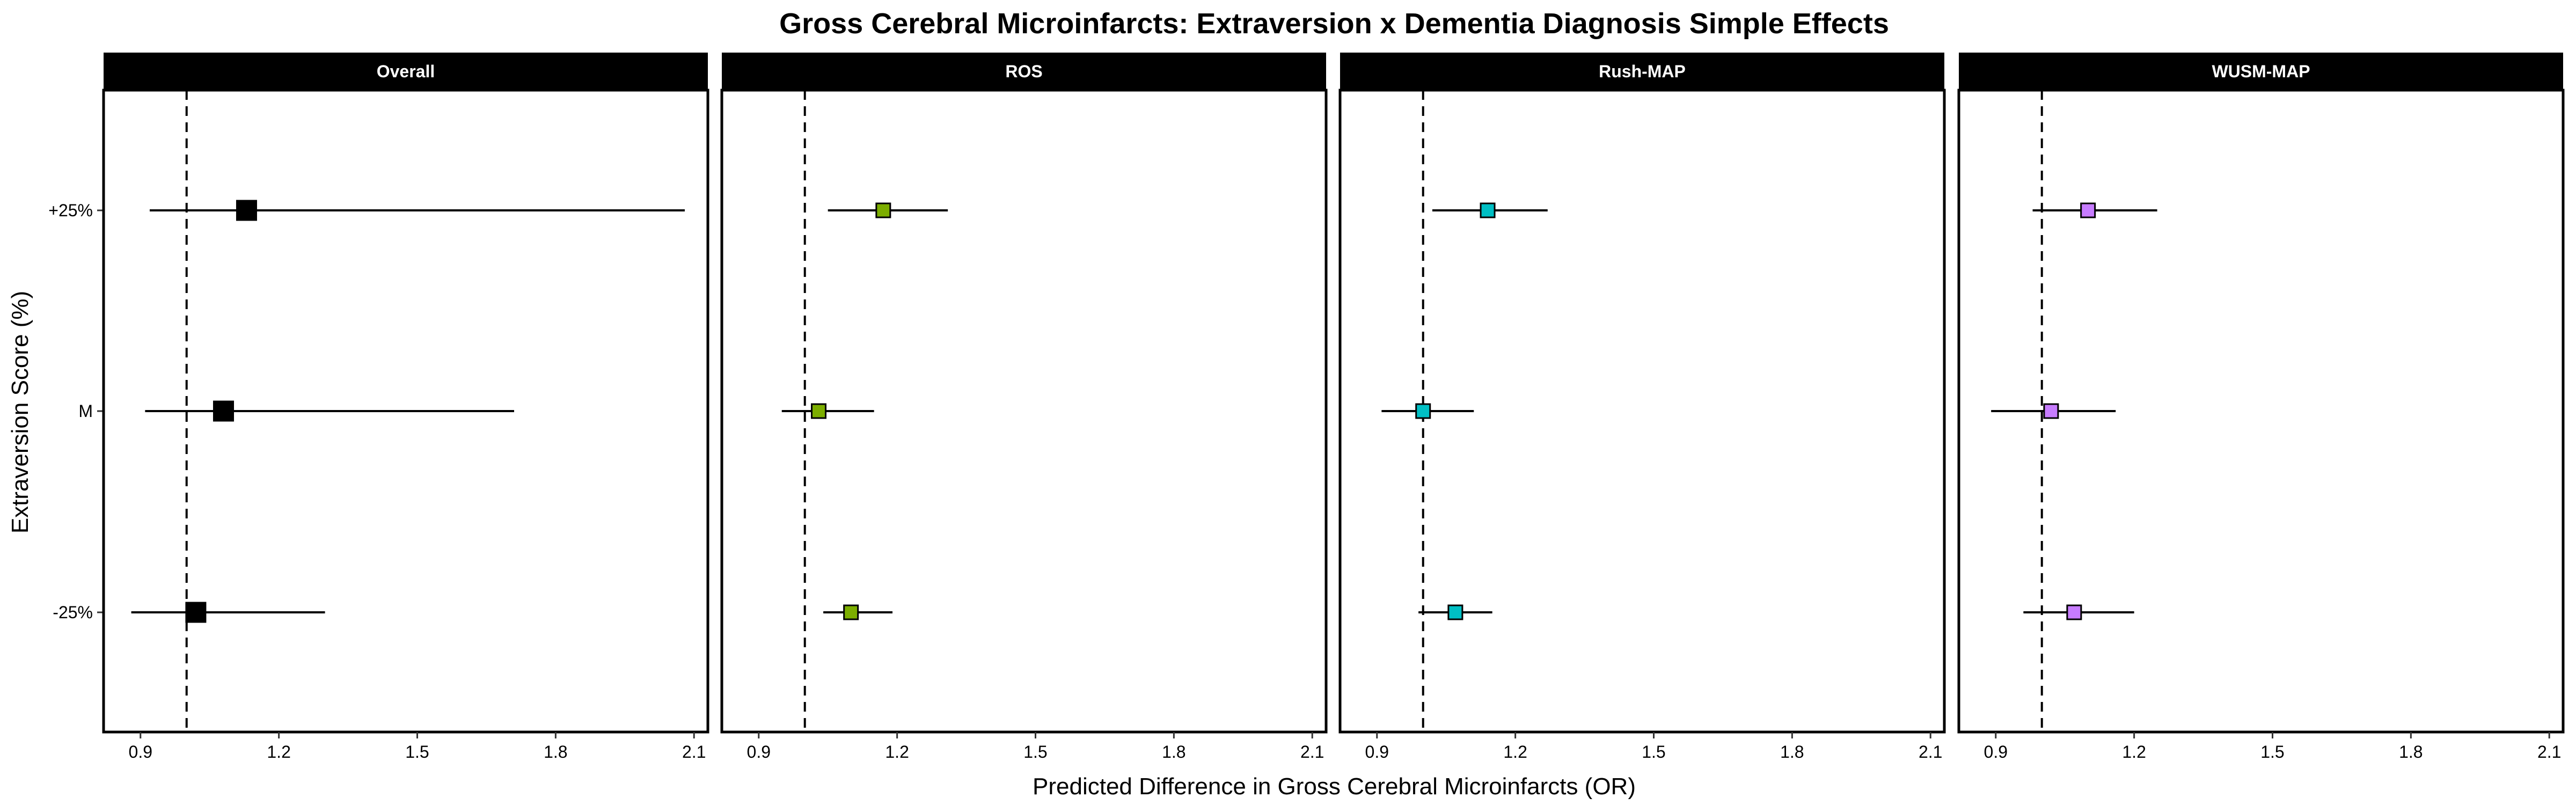 Image resolution: width=2576 pixels, height=805 pixels. I want to click on panel-strip-label: Rush-MAP, so click(1642, 71).